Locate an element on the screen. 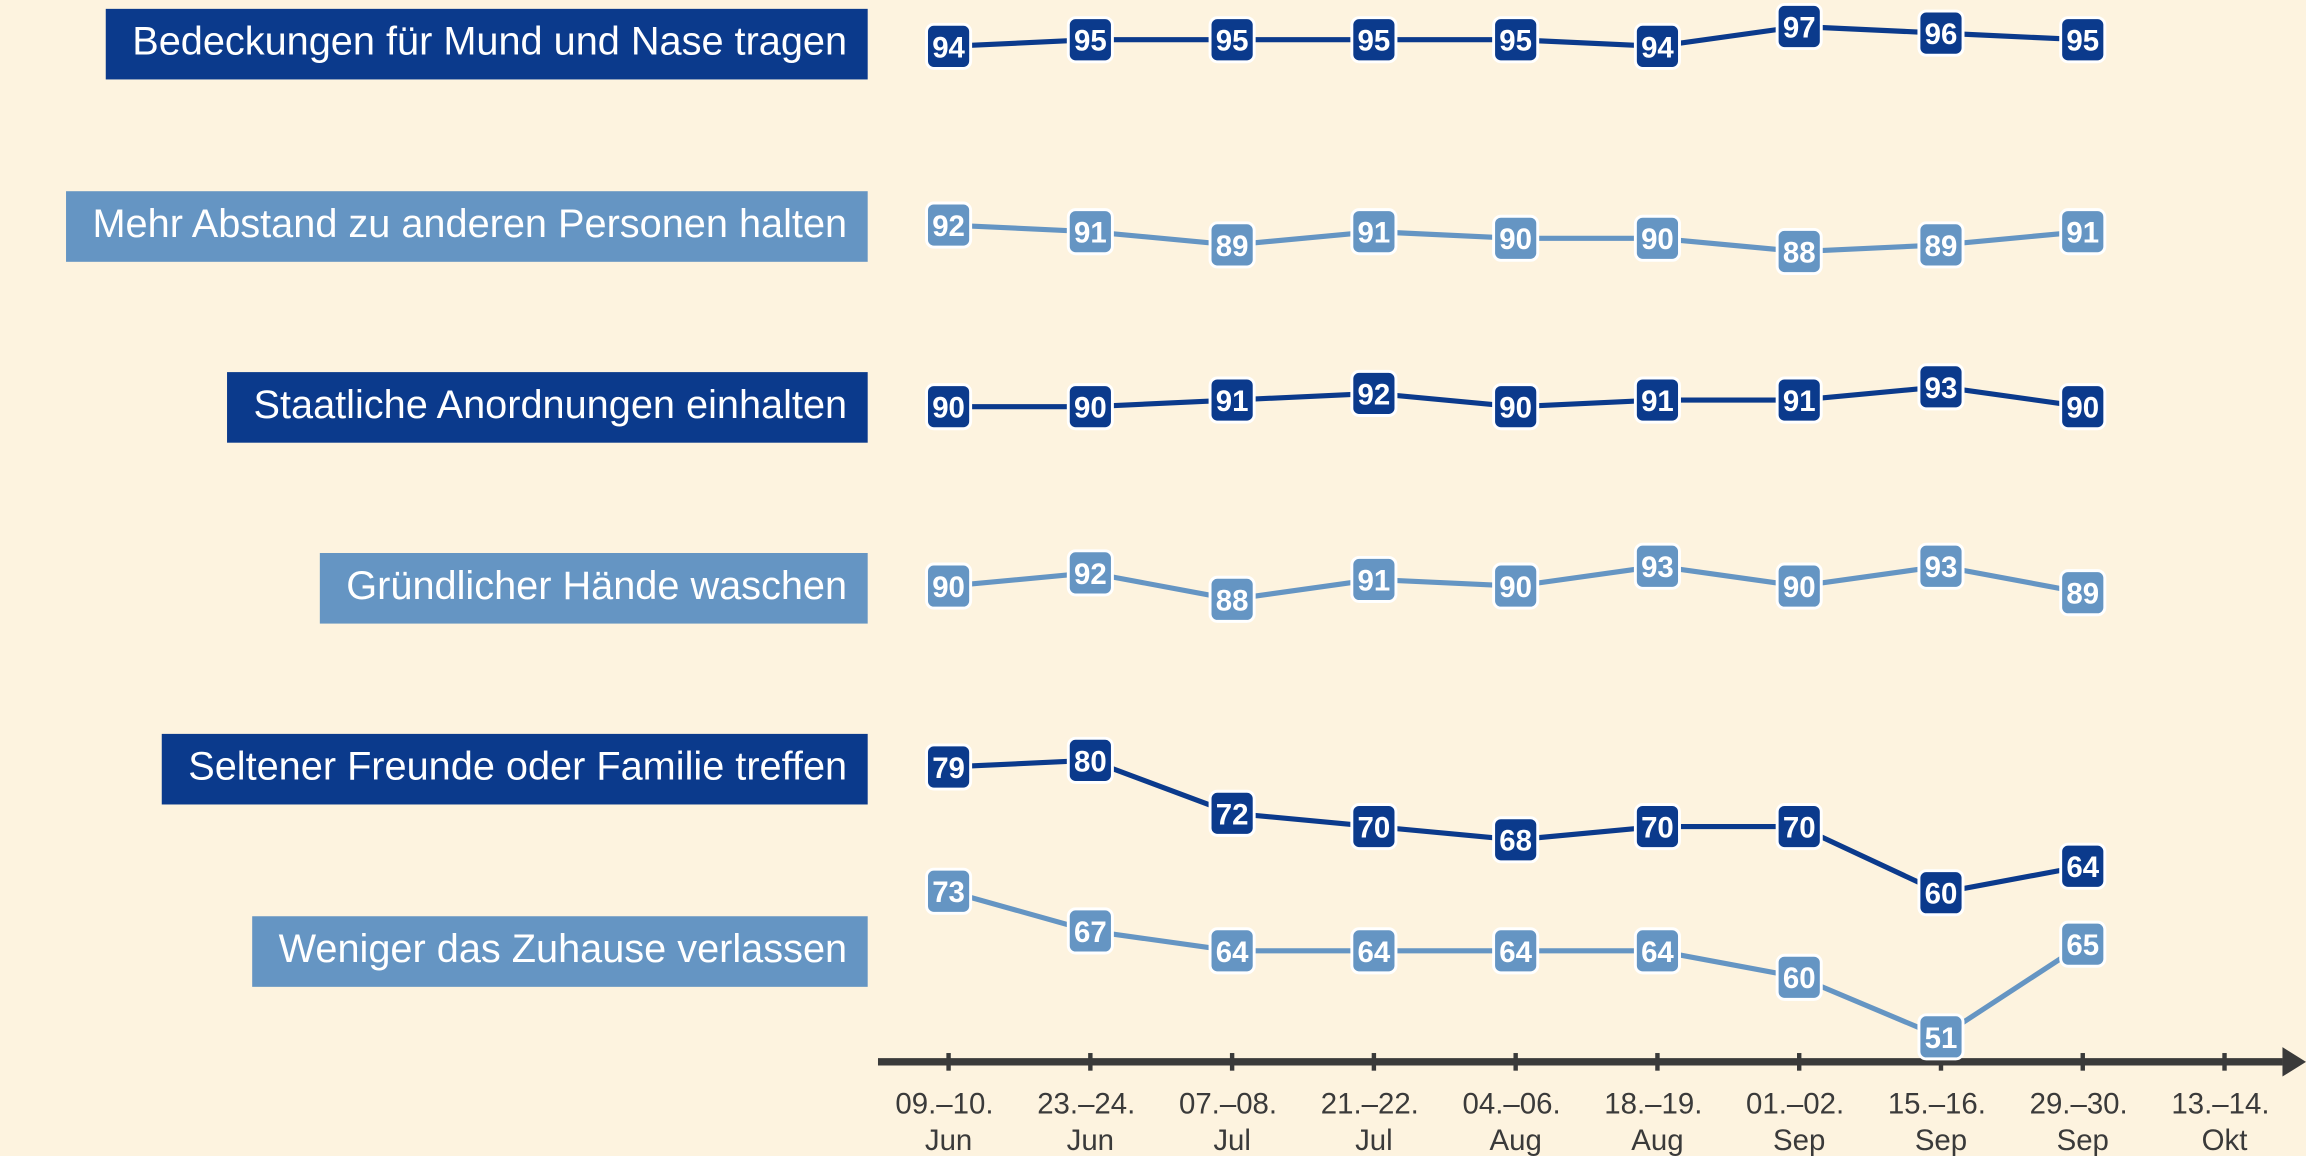 This screenshot has height=1156, width=2306. x-tick-label-line: 07.–08. is located at coordinates (1232, 1103).